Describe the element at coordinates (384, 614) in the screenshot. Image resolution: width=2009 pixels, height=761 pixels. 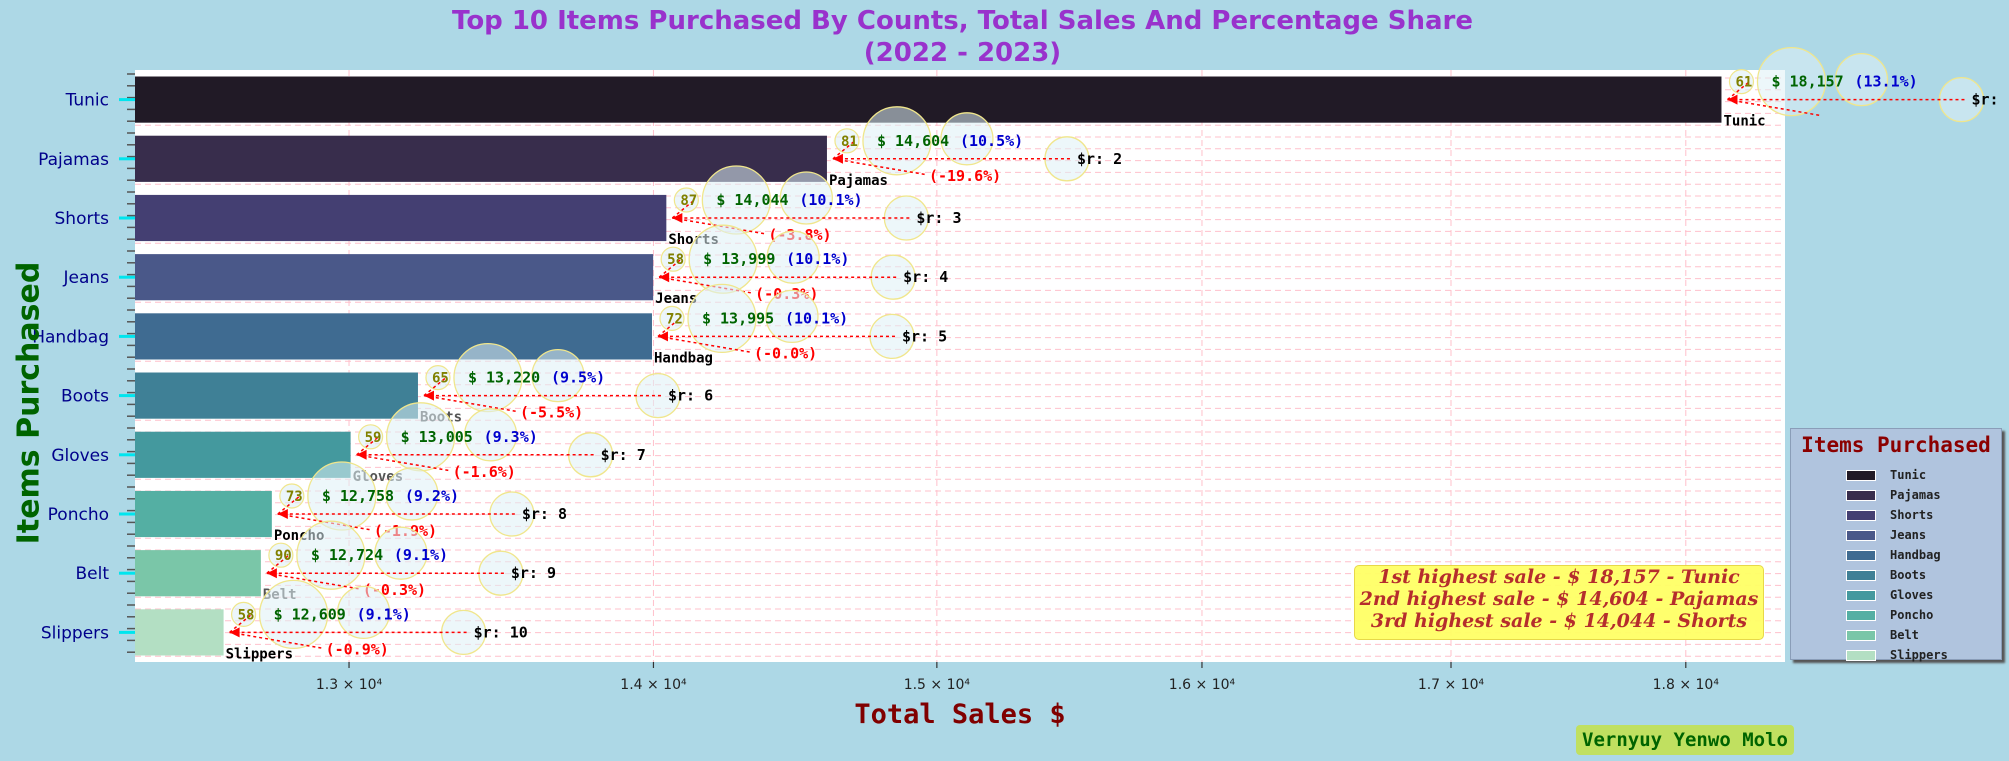
I see `share-label: (9.1%)` at that location.